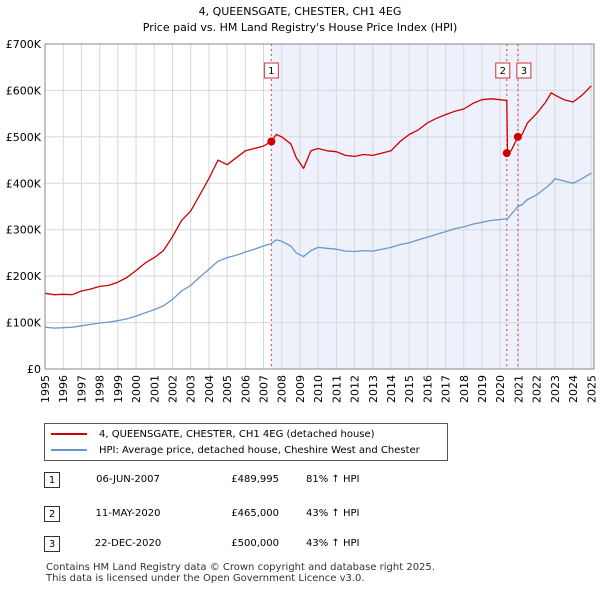  Describe the element at coordinates (24, 90) in the screenshot. I see `y-tick-label: £600K` at that location.